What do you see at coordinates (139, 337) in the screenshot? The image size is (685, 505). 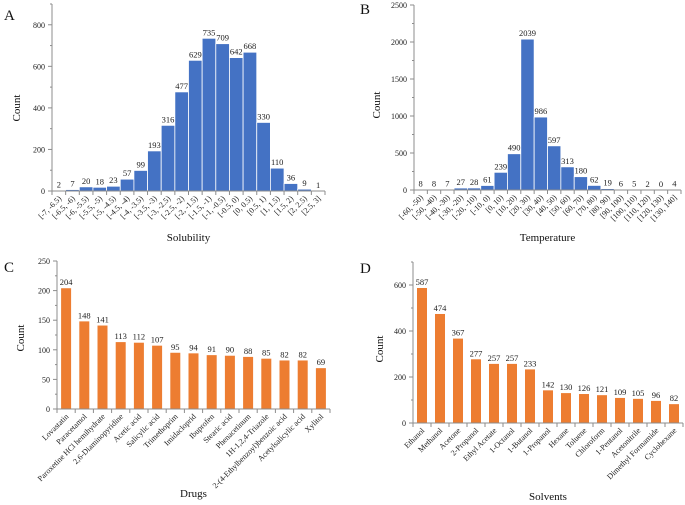 I see `data-label: 112` at bounding box center [139, 337].